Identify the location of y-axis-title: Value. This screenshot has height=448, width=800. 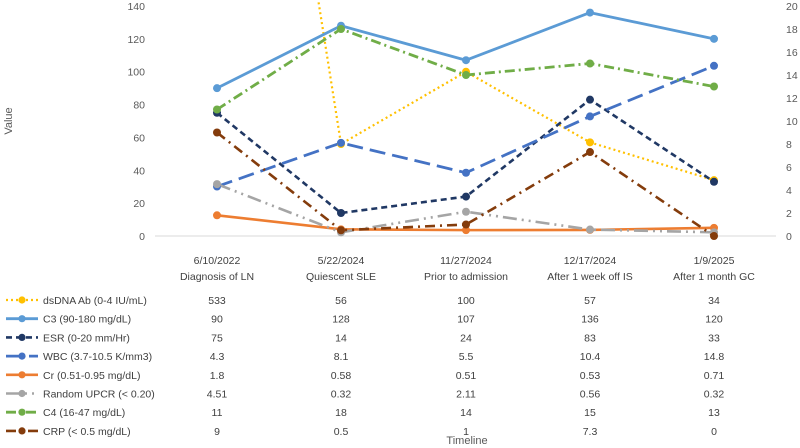
(9, 120).